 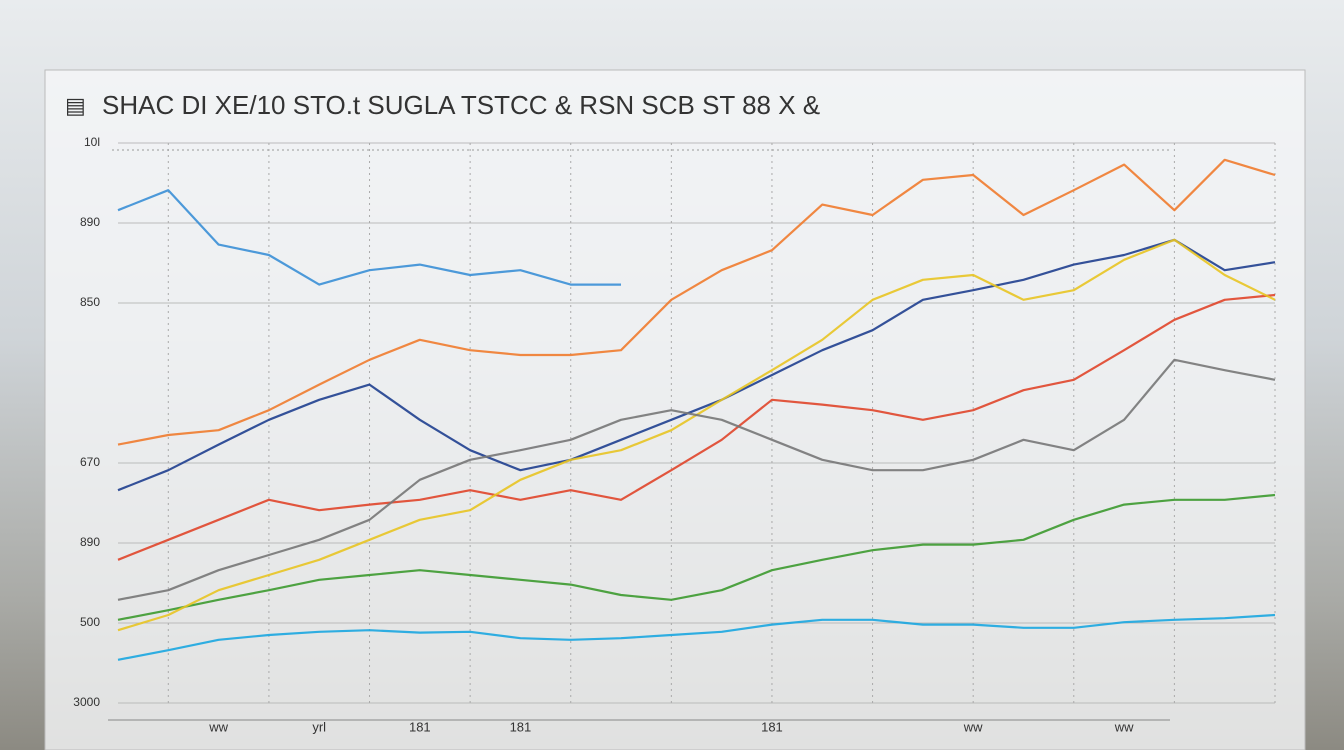 I want to click on title-icon: ▤, so click(x=75, y=105).